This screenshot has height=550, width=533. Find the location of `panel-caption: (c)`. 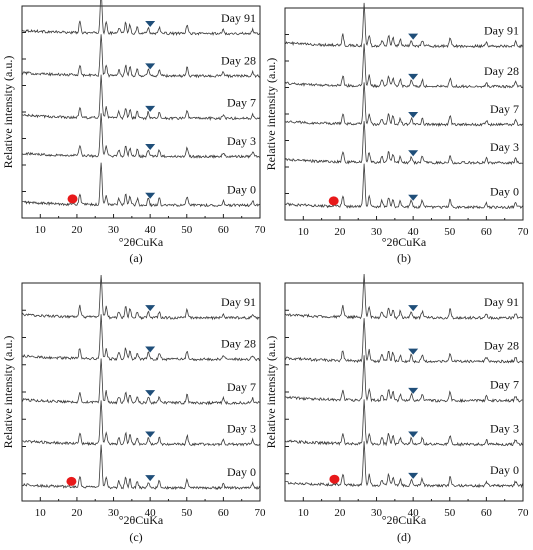

panel-caption: (c) is located at coordinates (135, 537).